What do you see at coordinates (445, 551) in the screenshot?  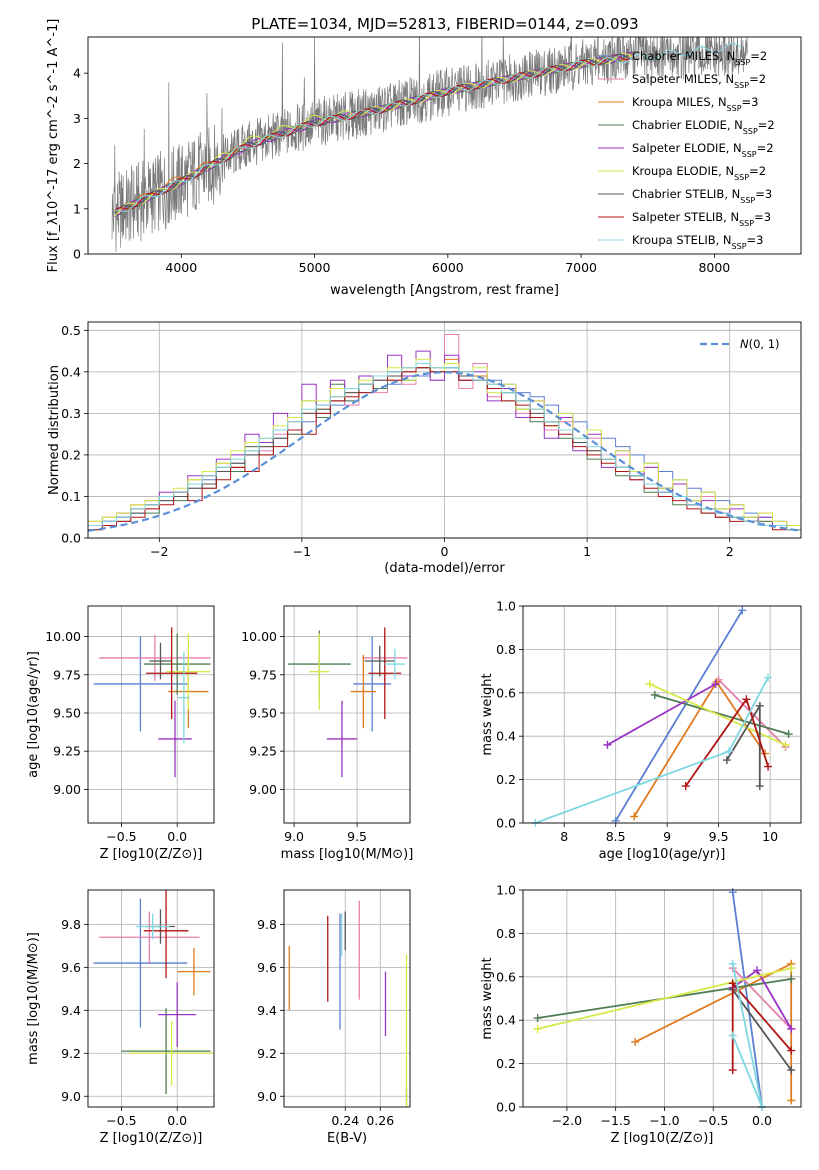 I see `x-tick-label: 0` at bounding box center [445, 551].